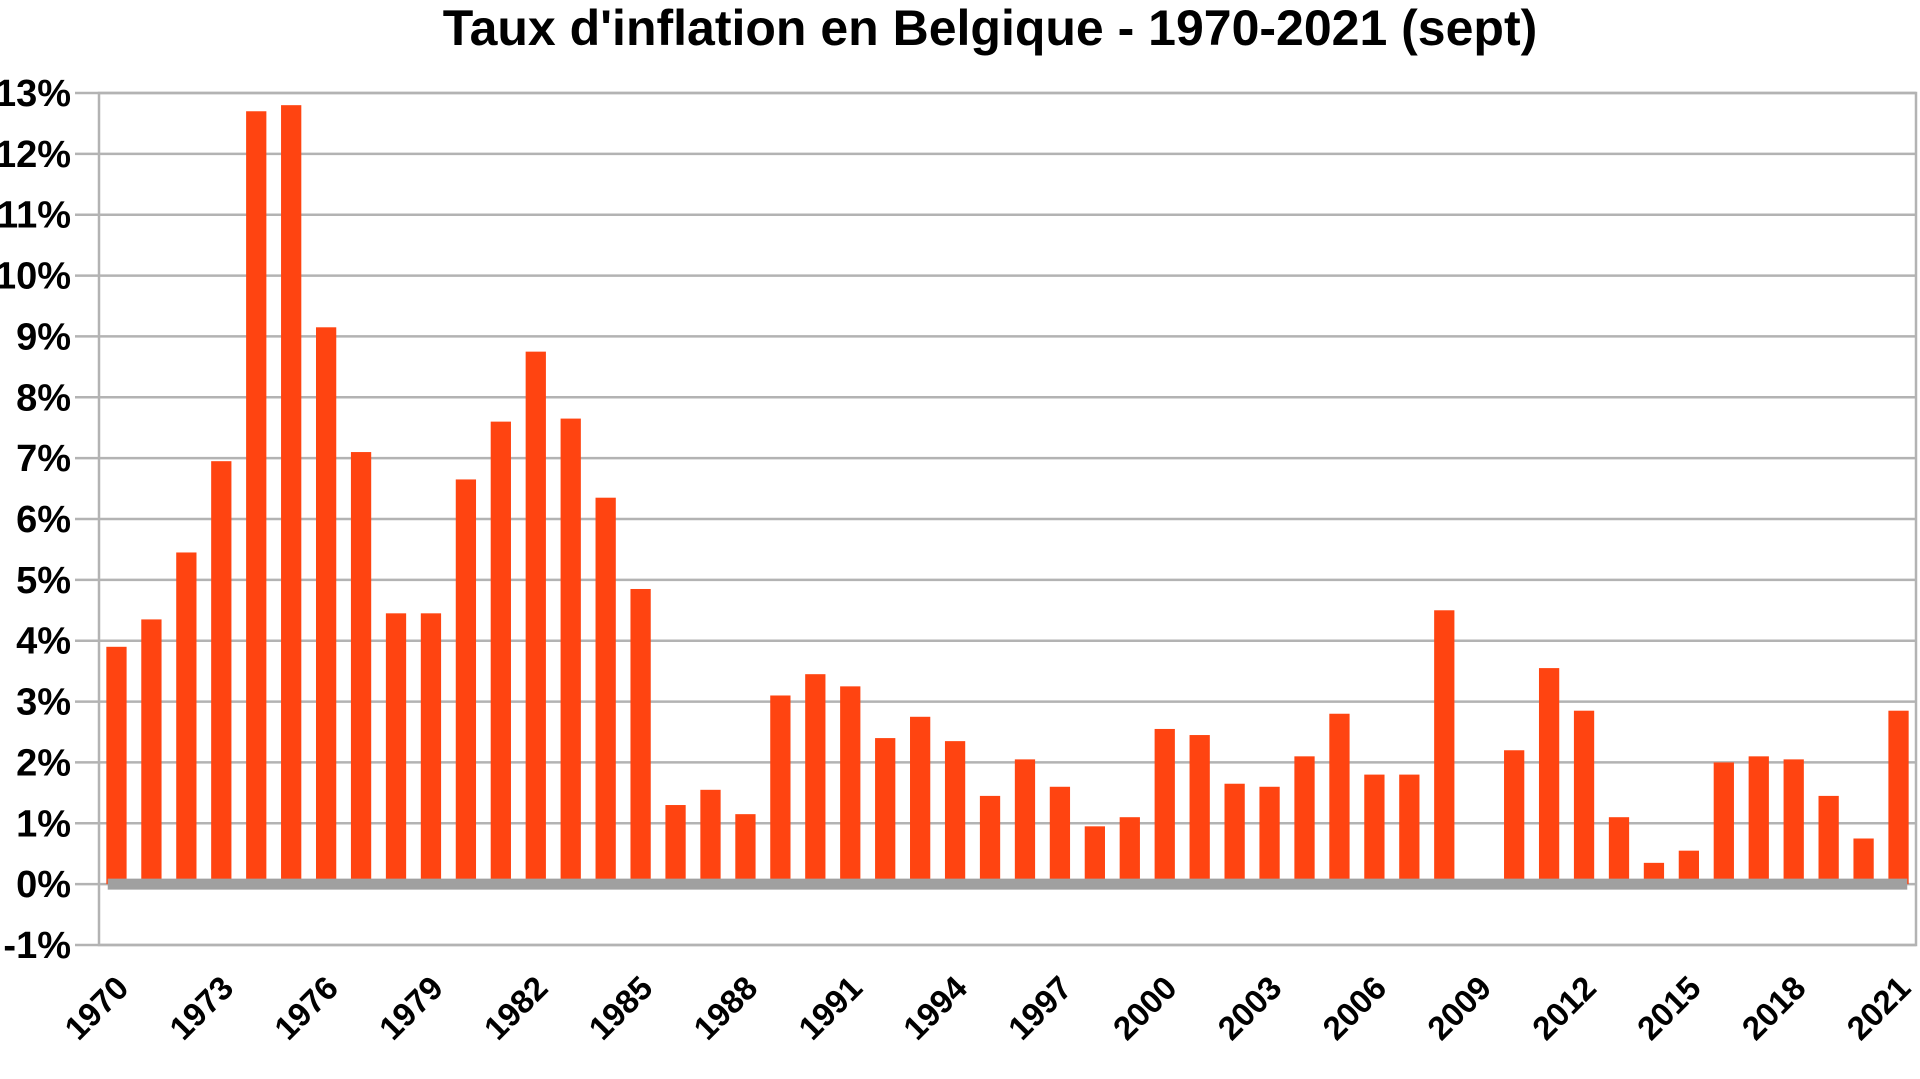 Image resolution: width=1920 pixels, height=1079 pixels. Describe the element at coordinates (815, 779) in the screenshot. I see `bar-1990` at that location.